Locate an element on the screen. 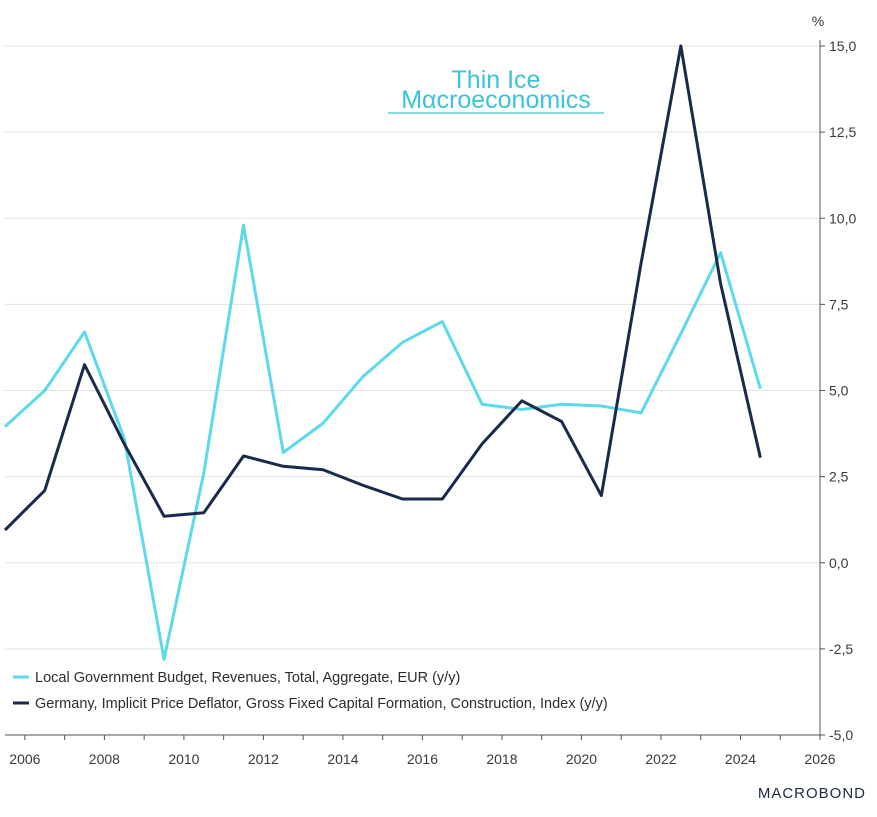 The width and height of the screenshot is (877, 817). macrobond-logo: MACROBOND is located at coordinates (812, 793).